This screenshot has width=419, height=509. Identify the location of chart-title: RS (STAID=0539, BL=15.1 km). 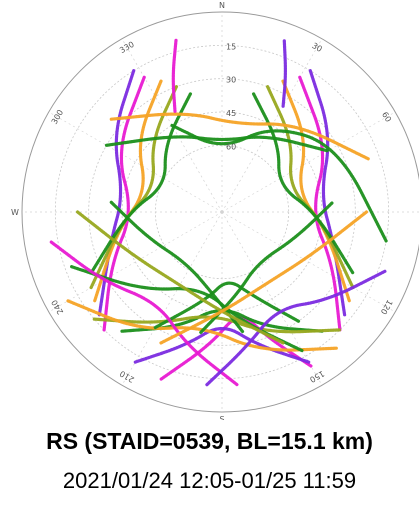
(209, 441).